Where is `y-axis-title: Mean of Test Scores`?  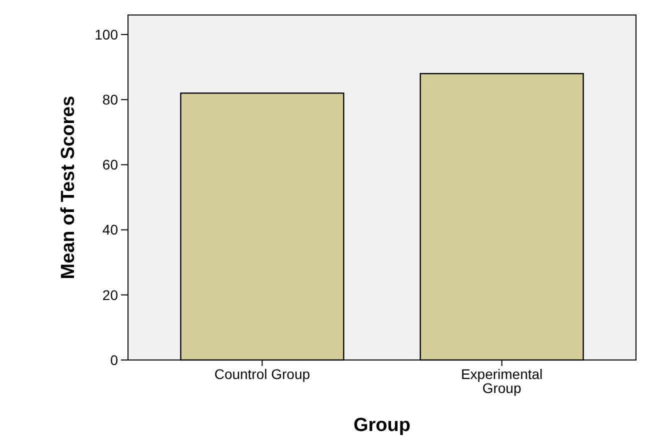
y-axis-title: Mean of Test Scores is located at coordinates (68, 188).